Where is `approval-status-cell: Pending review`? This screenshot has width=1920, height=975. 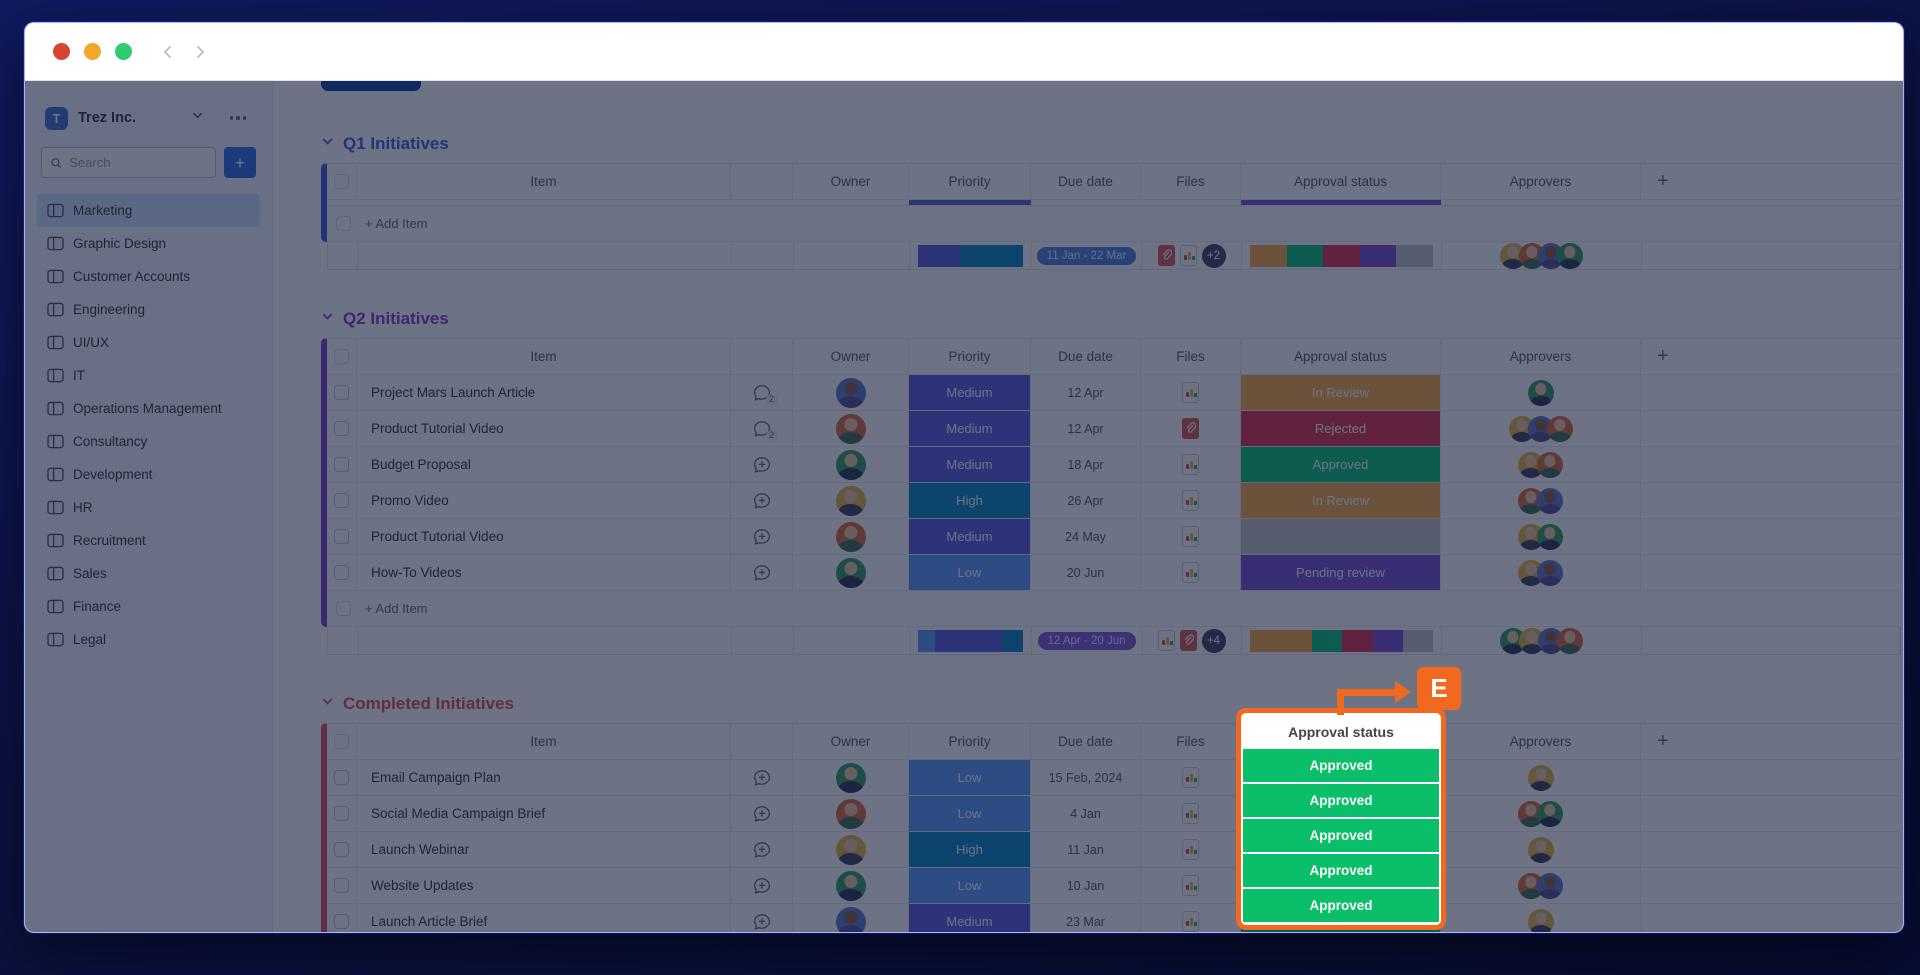 approval-status-cell: Pending review is located at coordinates (1341, 572).